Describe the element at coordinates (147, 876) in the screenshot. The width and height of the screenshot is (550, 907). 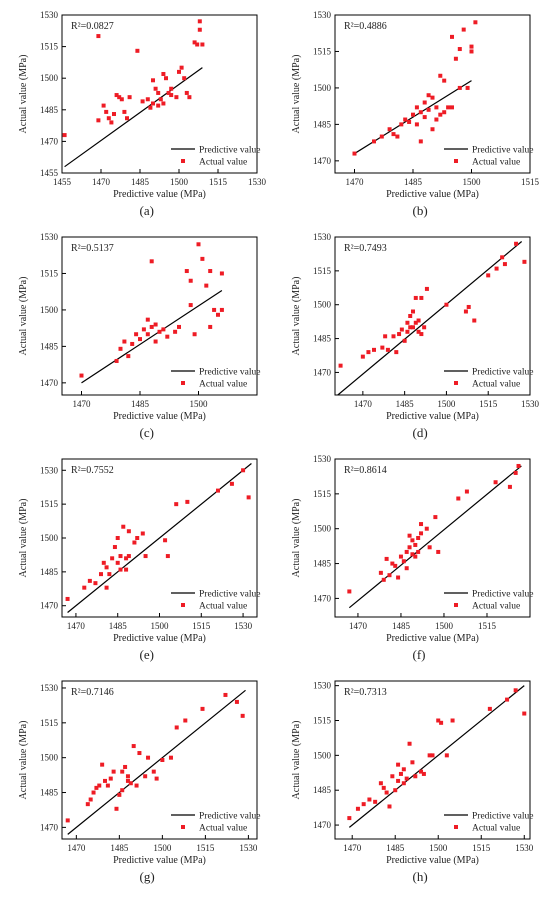
I see `panel-label: (g)` at that location.